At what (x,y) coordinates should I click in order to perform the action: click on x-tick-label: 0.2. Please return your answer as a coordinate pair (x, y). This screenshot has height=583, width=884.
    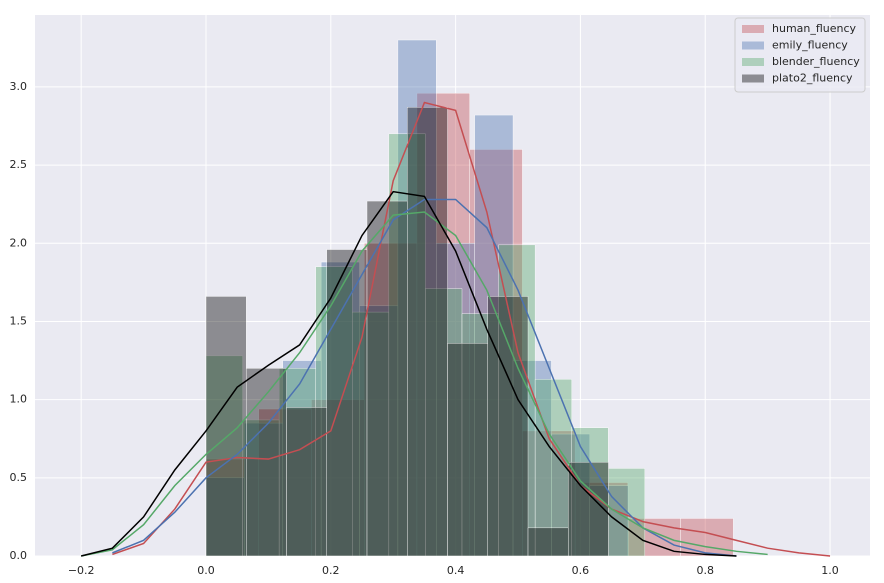
    Looking at the image, I should click on (331, 570).